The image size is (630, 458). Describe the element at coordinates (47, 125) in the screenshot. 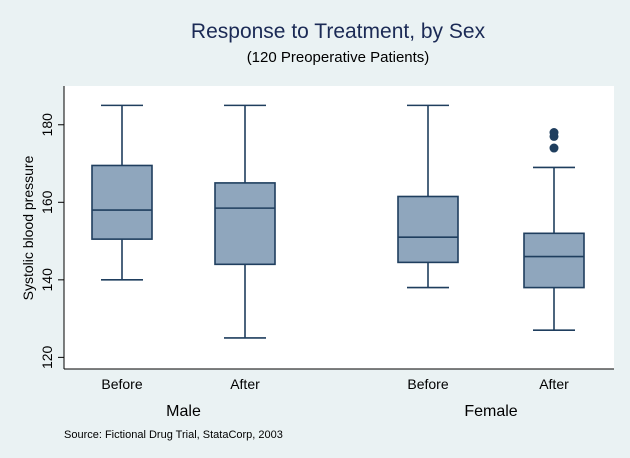

I see `y-tick-label: 180` at that location.